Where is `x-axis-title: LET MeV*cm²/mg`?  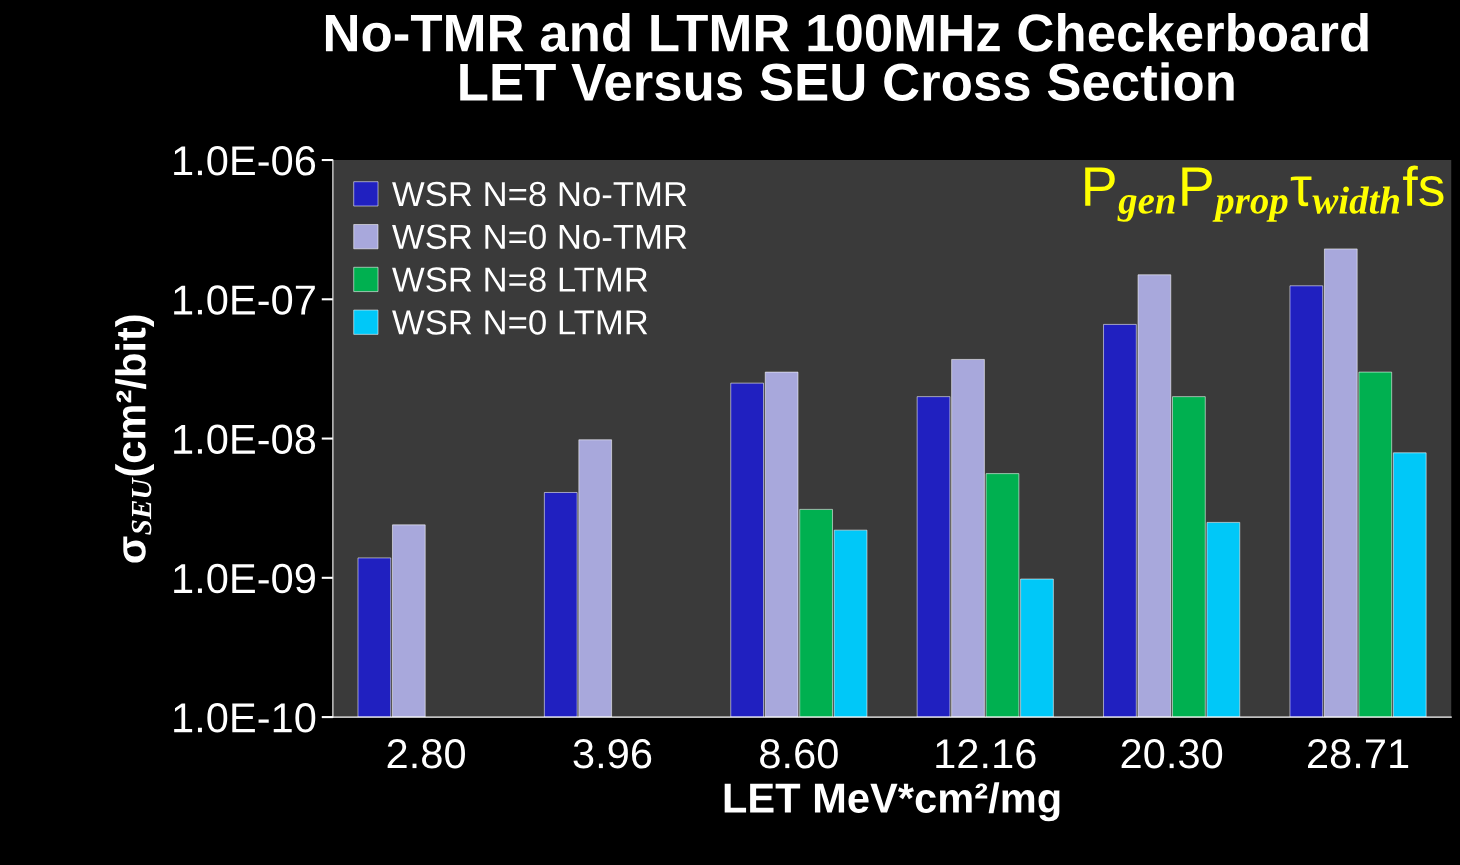
x-axis-title: LET MeV*cm²/mg is located at coordinates (892, 802).